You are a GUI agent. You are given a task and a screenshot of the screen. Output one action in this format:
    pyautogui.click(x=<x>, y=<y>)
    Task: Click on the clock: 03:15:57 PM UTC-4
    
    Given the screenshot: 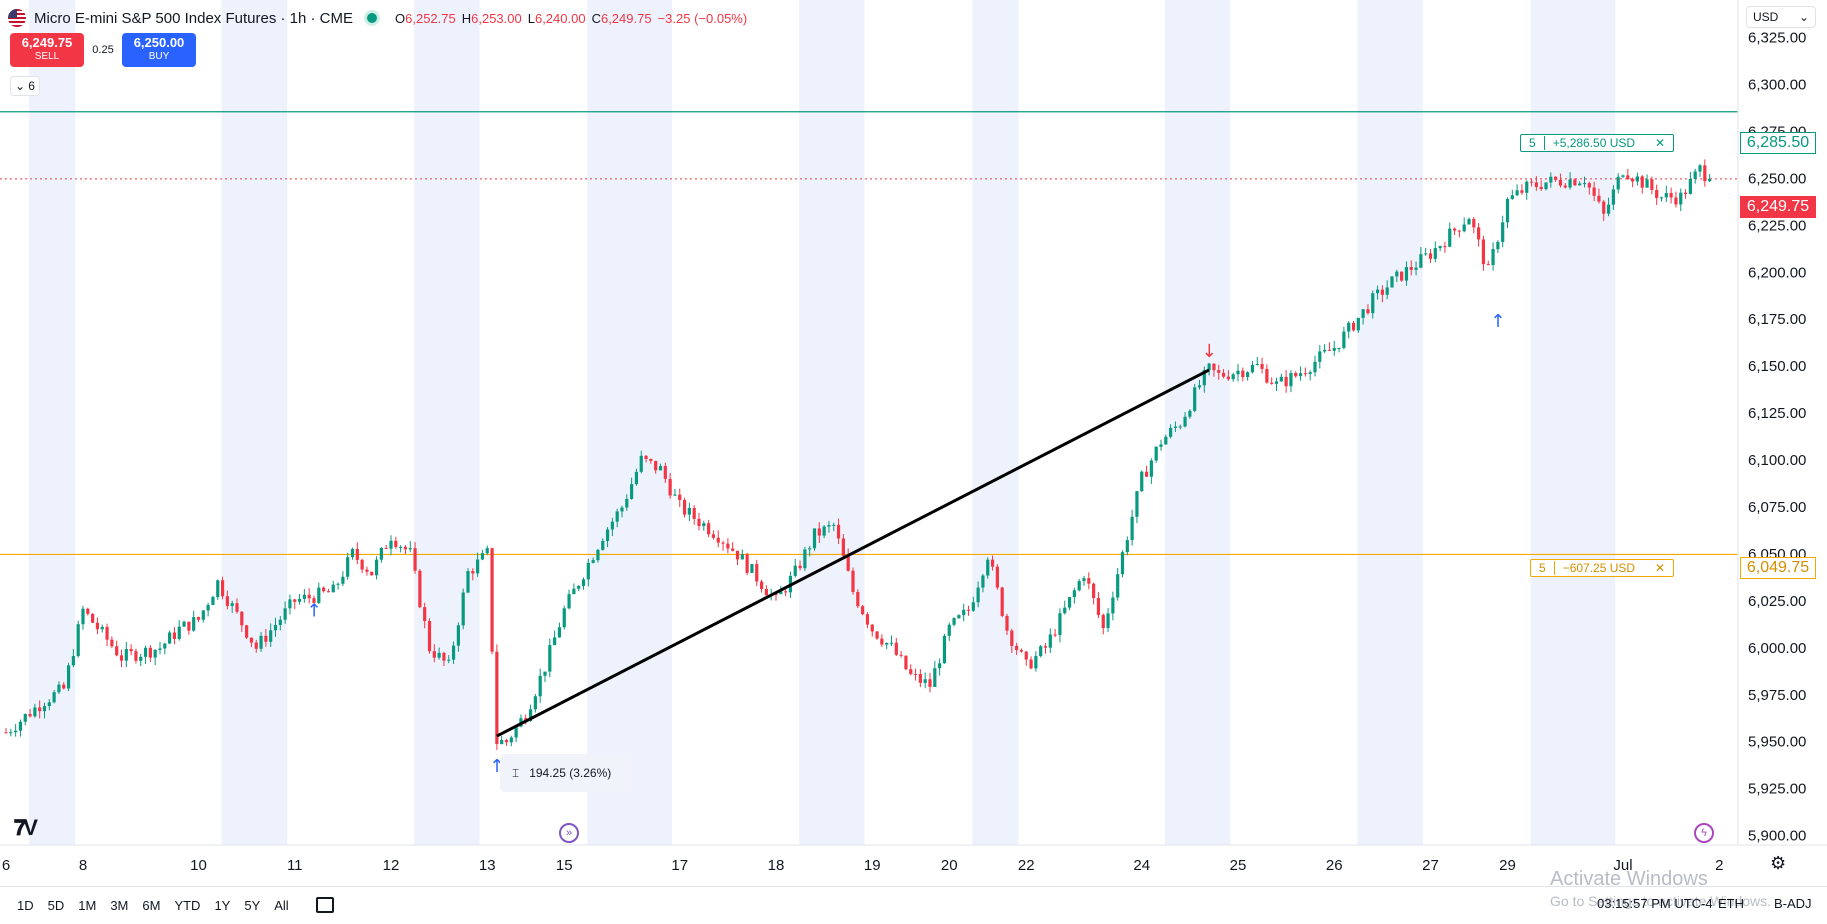 What is the action you would take?
    pyautogui.click(x=1655, y=903)
    